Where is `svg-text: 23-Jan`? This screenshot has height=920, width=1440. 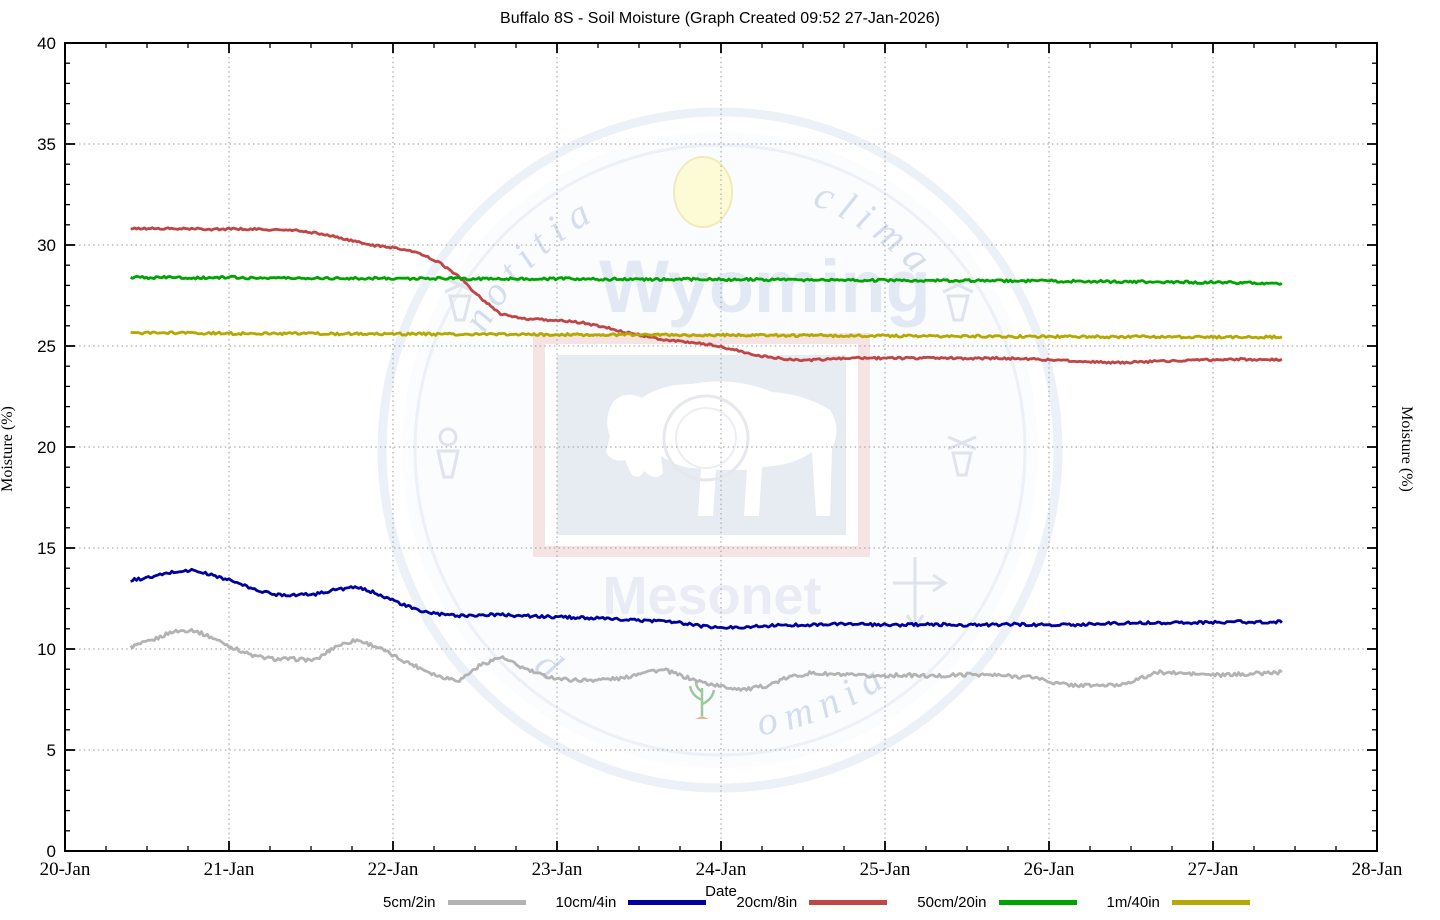 svg-text: 23-Jan is located at coordinates (557, 869).